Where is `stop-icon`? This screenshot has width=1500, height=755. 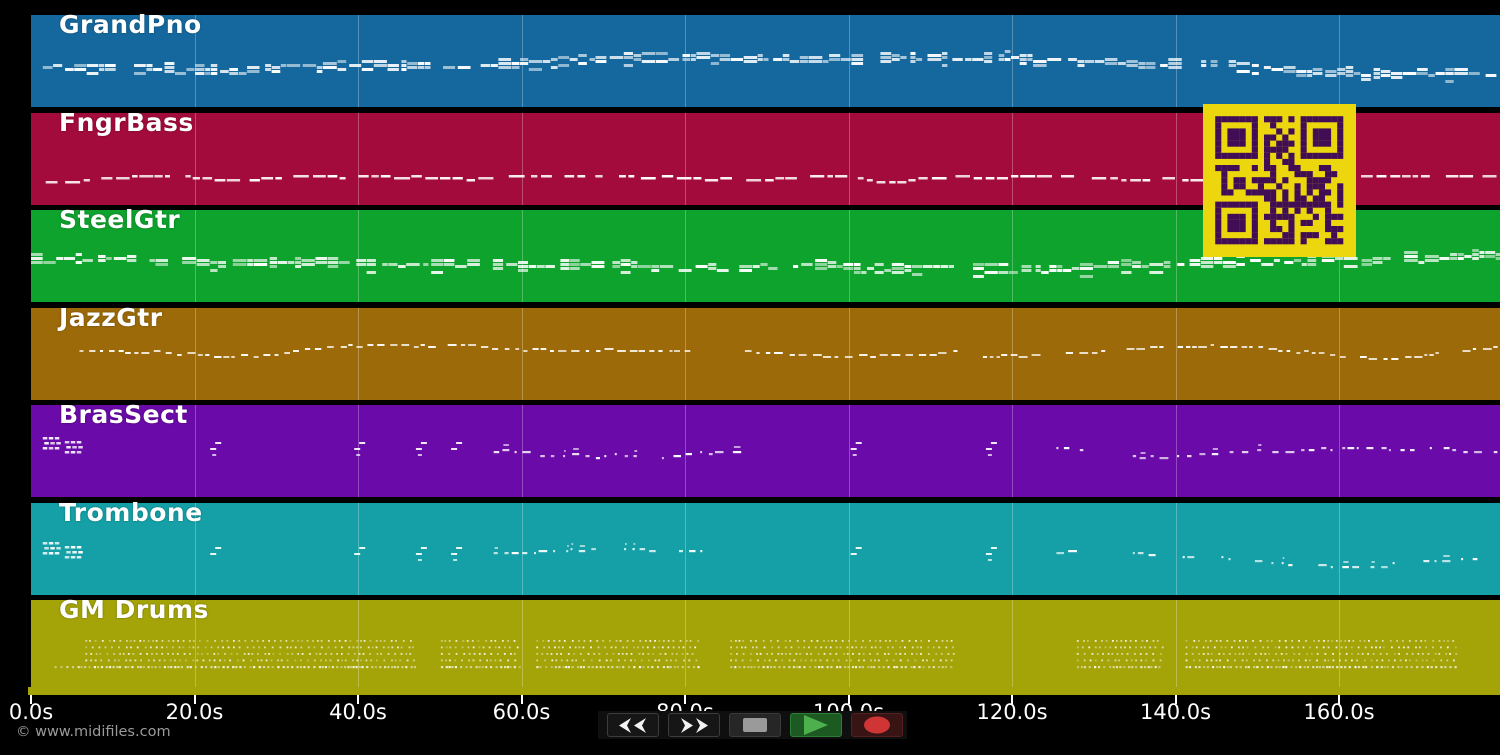
stop-icon is located at coordinates (755, 725).